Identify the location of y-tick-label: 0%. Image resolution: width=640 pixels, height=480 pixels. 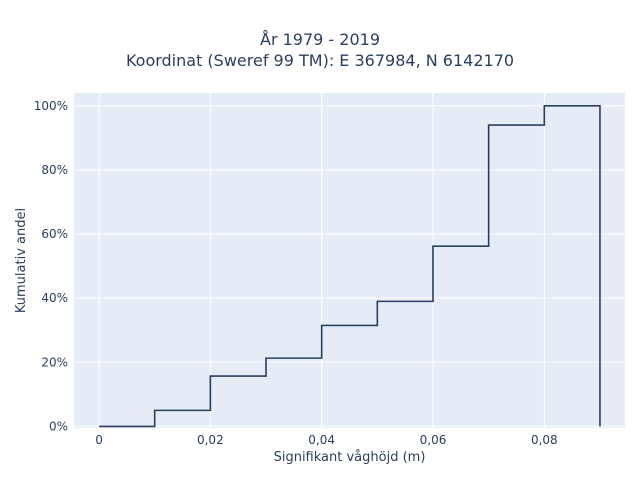
(58, 426).